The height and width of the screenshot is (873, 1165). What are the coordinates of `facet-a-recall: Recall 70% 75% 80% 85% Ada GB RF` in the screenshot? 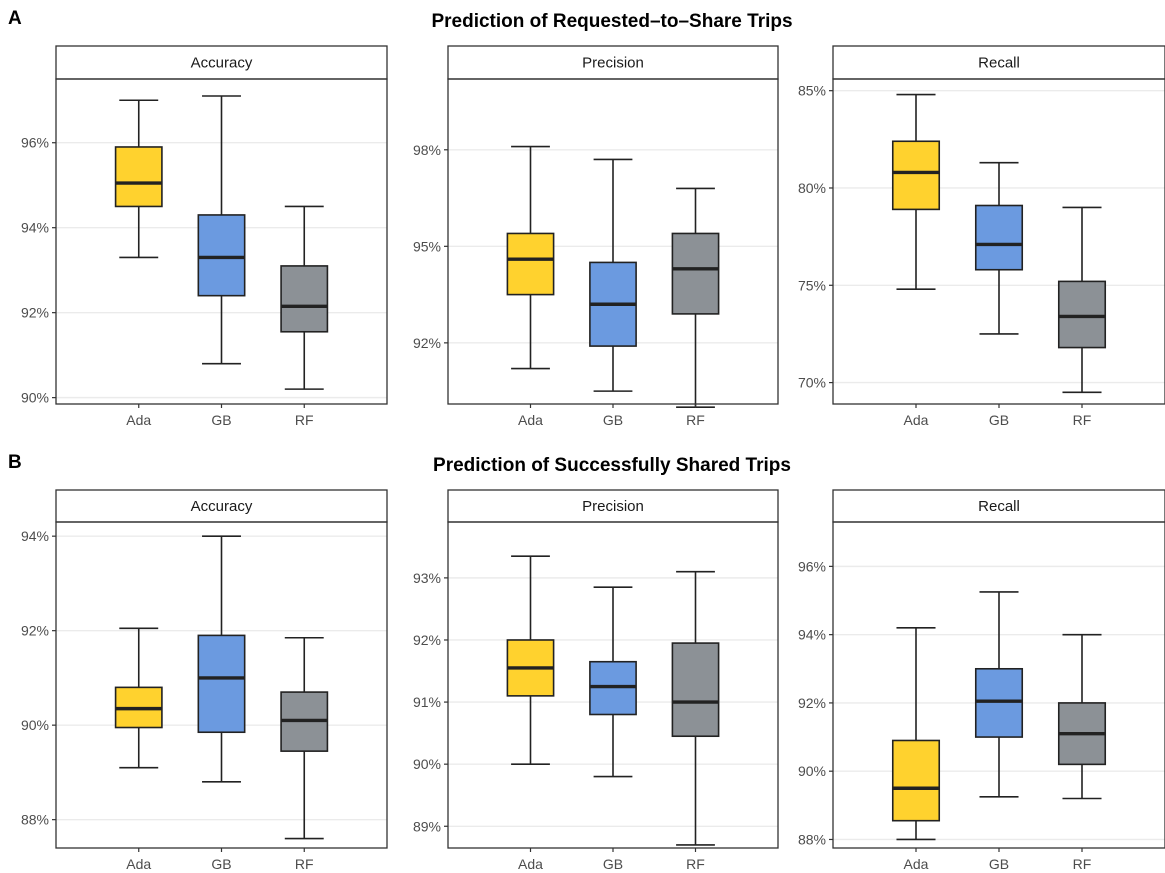 It's located at (981, 236).